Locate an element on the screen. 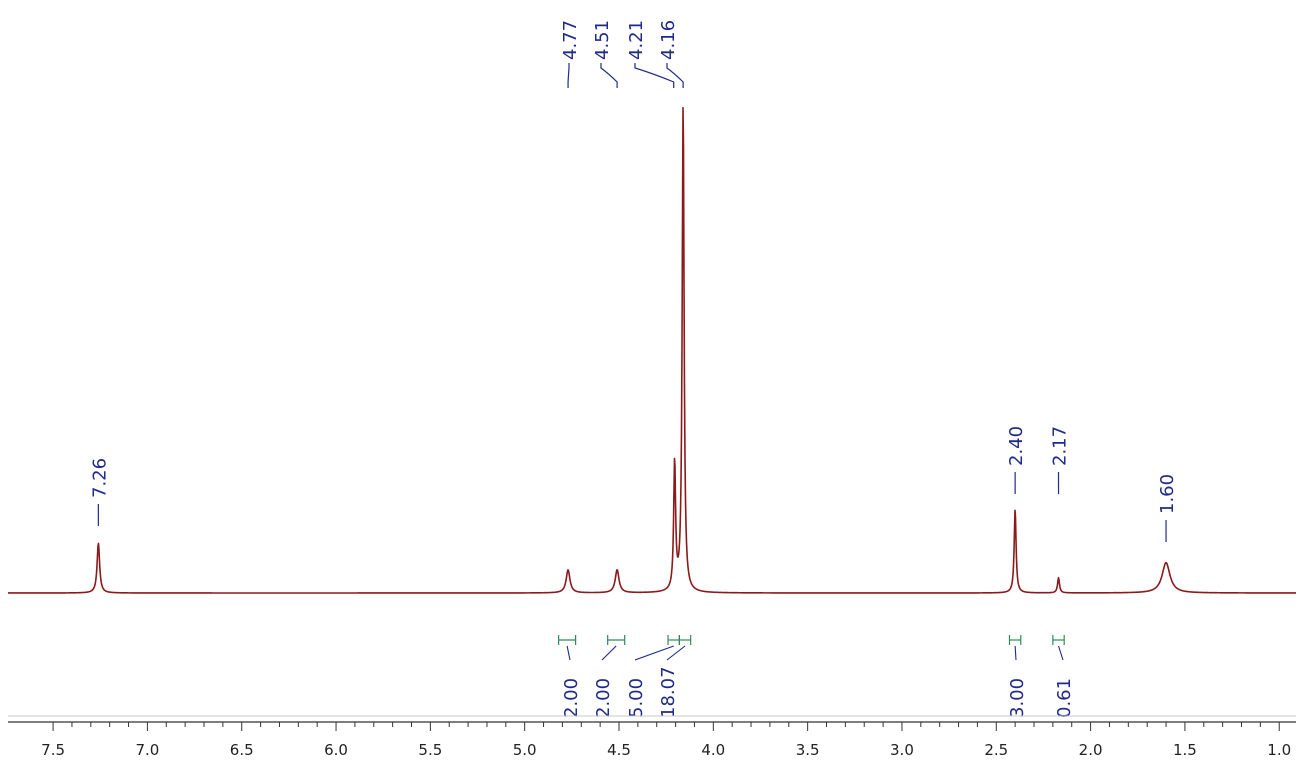 This screenshot has width=1298, height=768. integral-value: 0.61 is located at coordinates (1064, 698).